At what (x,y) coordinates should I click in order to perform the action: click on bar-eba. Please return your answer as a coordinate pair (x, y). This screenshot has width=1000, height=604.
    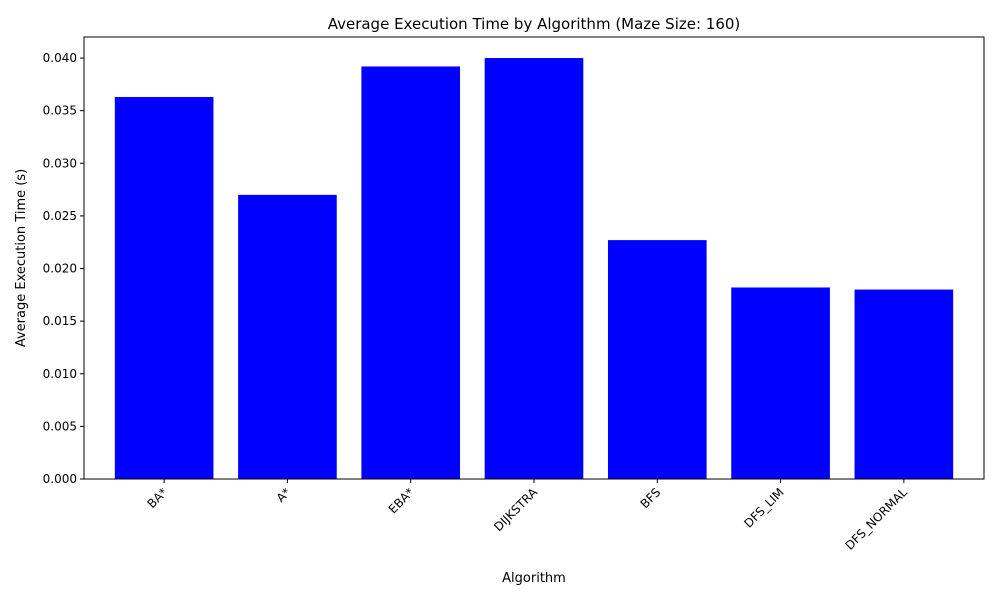
    Looking at the image, I should click on (411, 272).